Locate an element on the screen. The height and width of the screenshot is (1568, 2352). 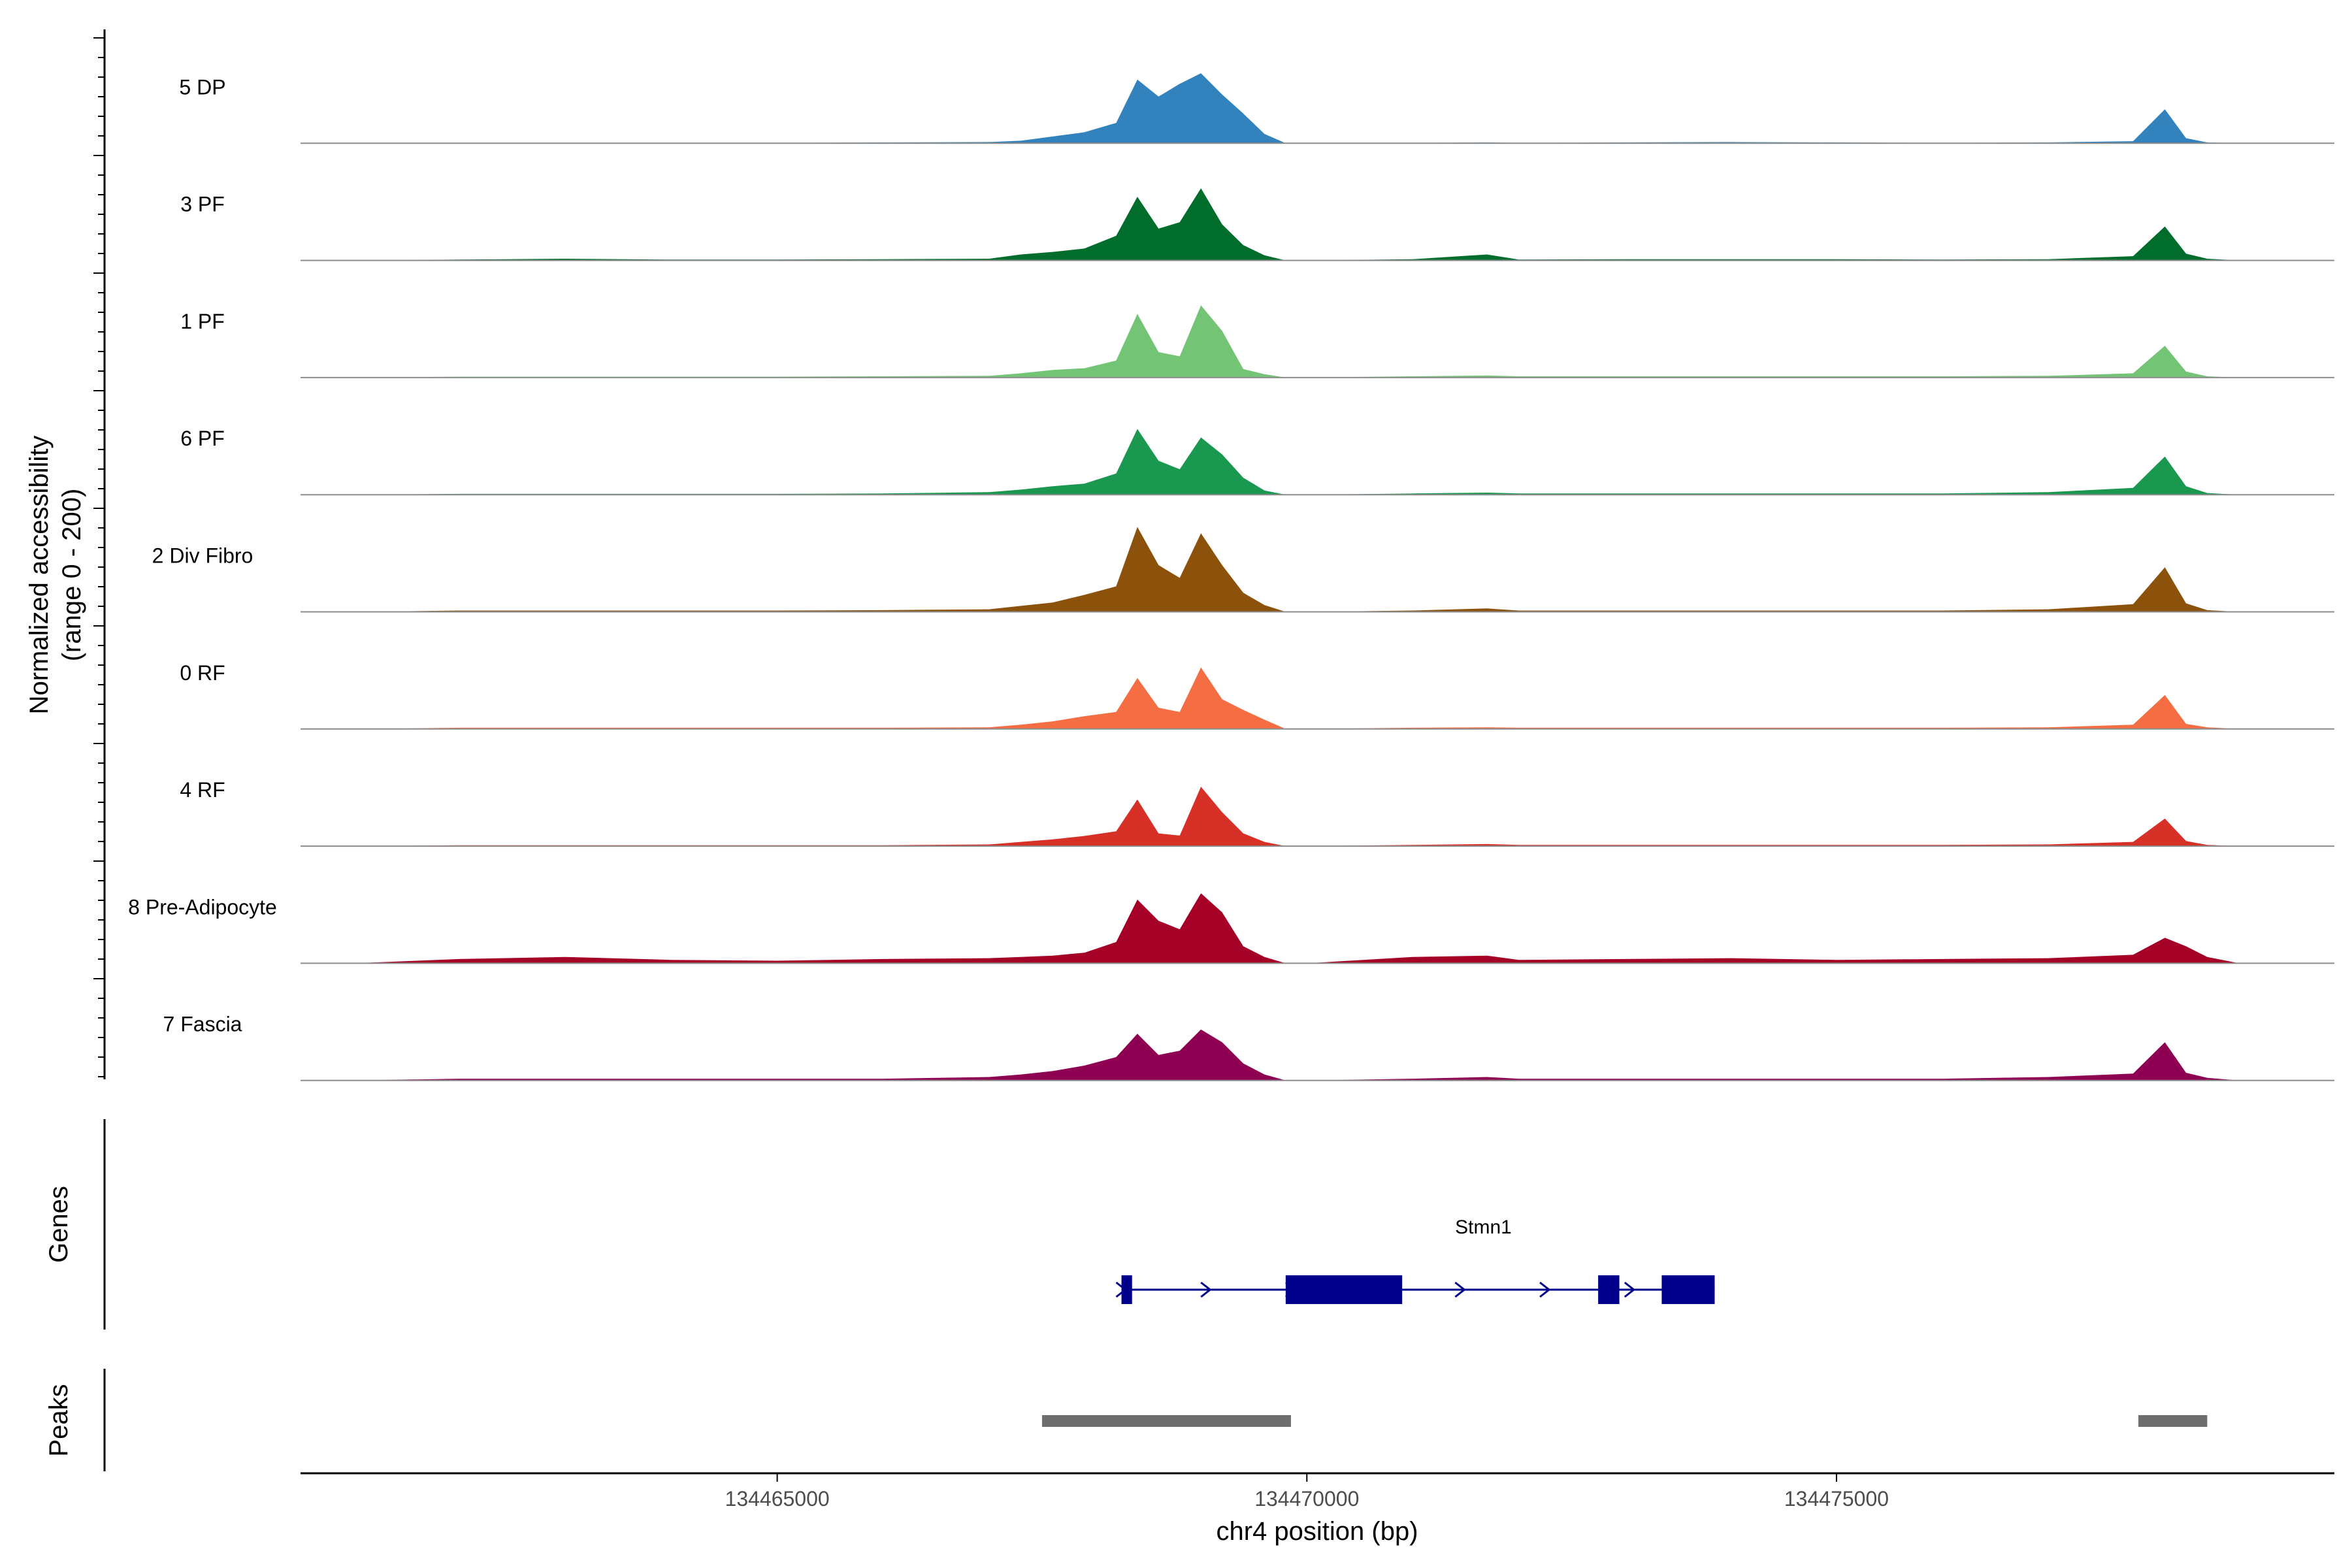
track-6-pf: 6 PF is located at coordinates (1257, 461).